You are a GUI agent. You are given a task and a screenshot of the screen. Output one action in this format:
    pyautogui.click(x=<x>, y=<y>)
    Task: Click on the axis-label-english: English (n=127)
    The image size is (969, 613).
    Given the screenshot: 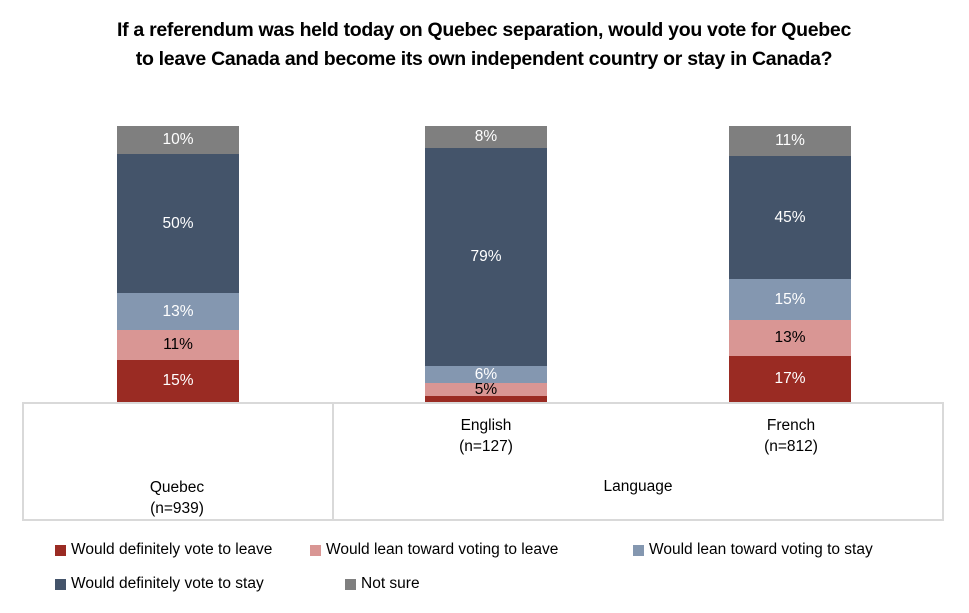 What is the action you would take?
    pyautogui.click(x=486, y=436)
    